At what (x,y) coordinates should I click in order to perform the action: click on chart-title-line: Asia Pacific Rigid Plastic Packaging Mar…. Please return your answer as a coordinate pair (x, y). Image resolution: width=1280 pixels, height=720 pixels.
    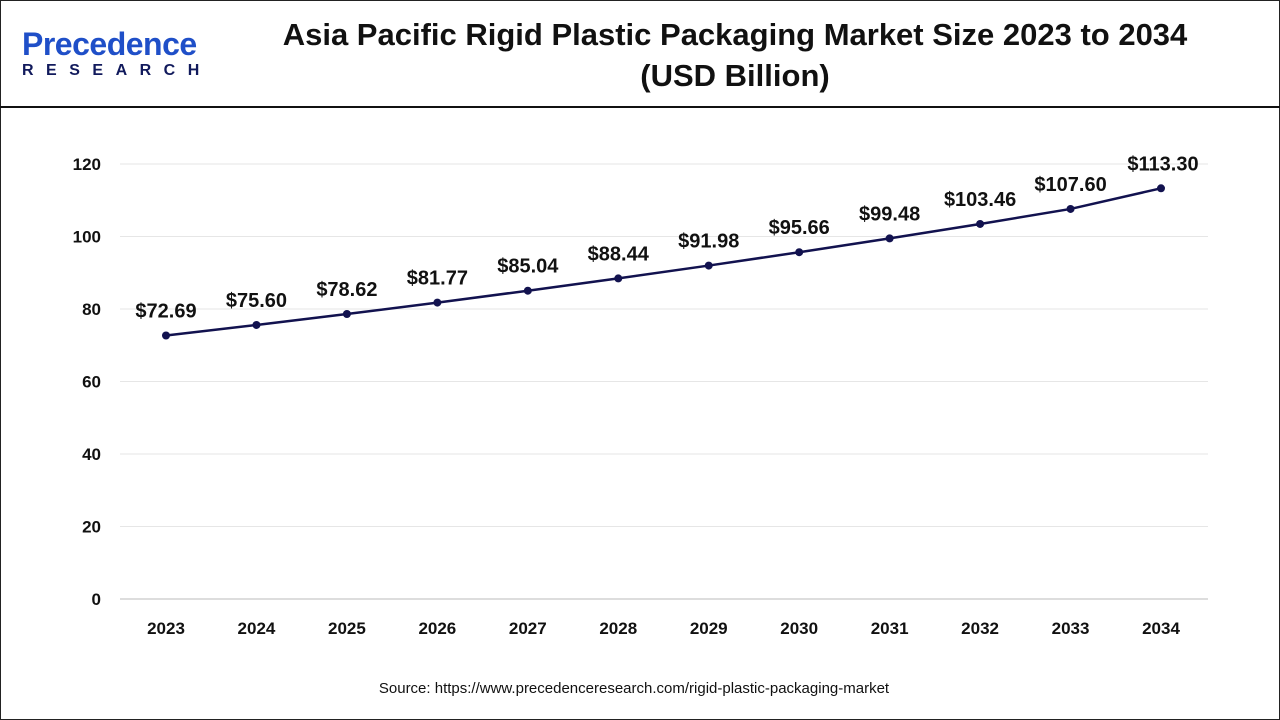
    Looking at the image, I should click on (735, 34).